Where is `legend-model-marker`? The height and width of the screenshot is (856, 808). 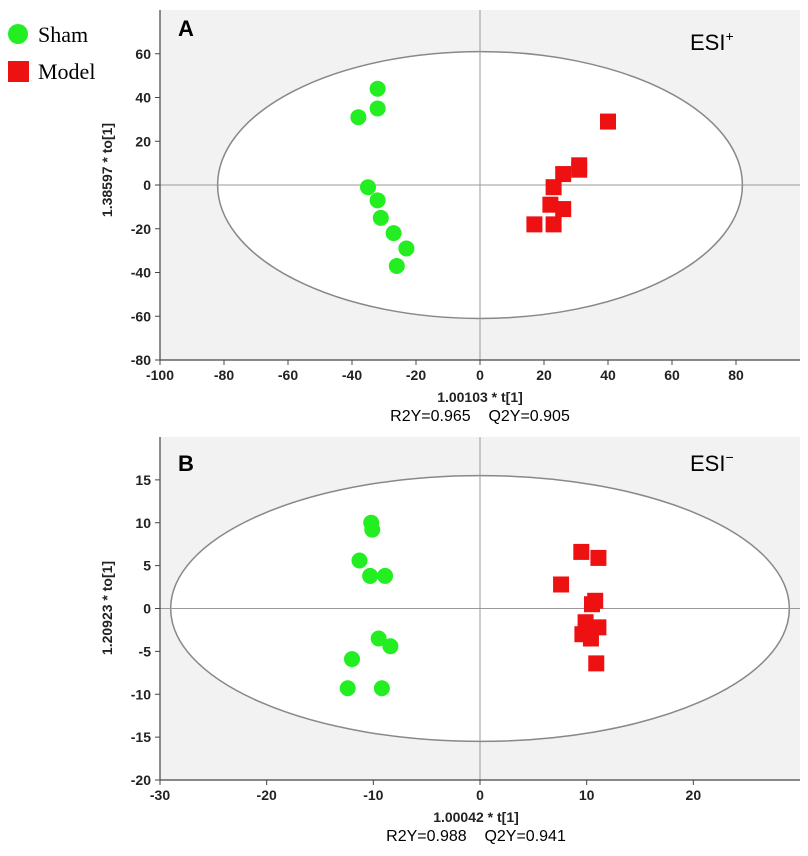 legend-model-marker is located at coordinates (18, 71).